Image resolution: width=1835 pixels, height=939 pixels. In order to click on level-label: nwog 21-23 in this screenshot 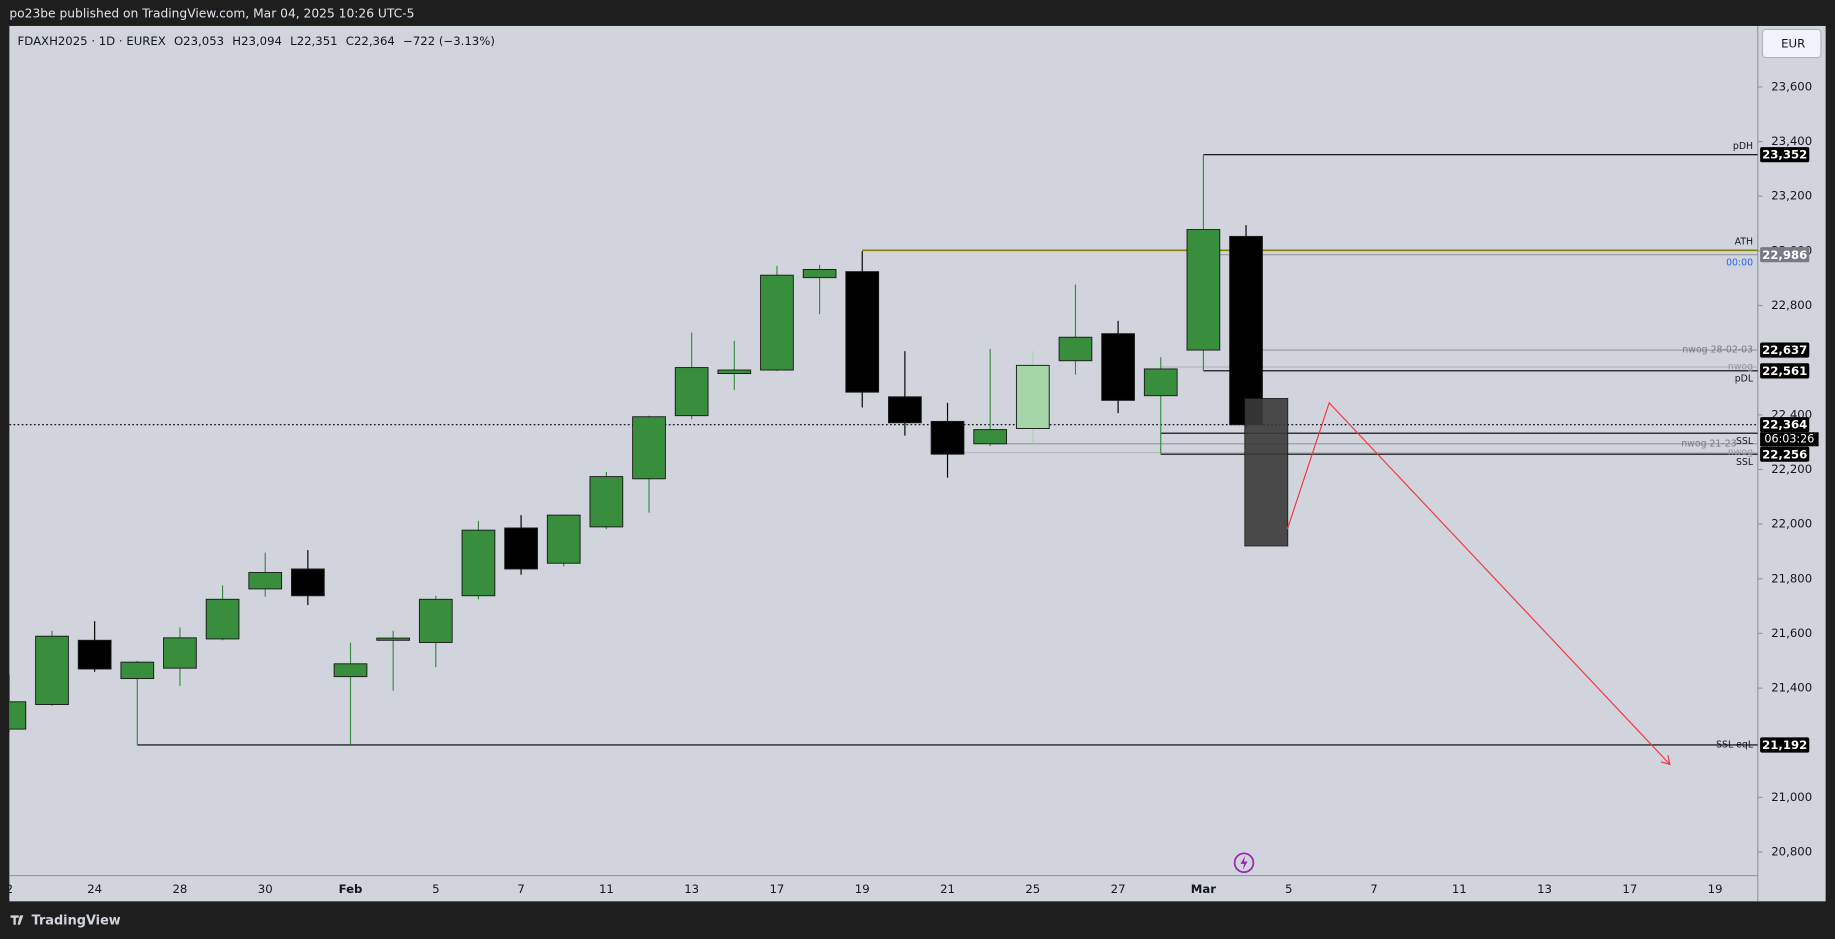, I will do `click(1708, 443)`.